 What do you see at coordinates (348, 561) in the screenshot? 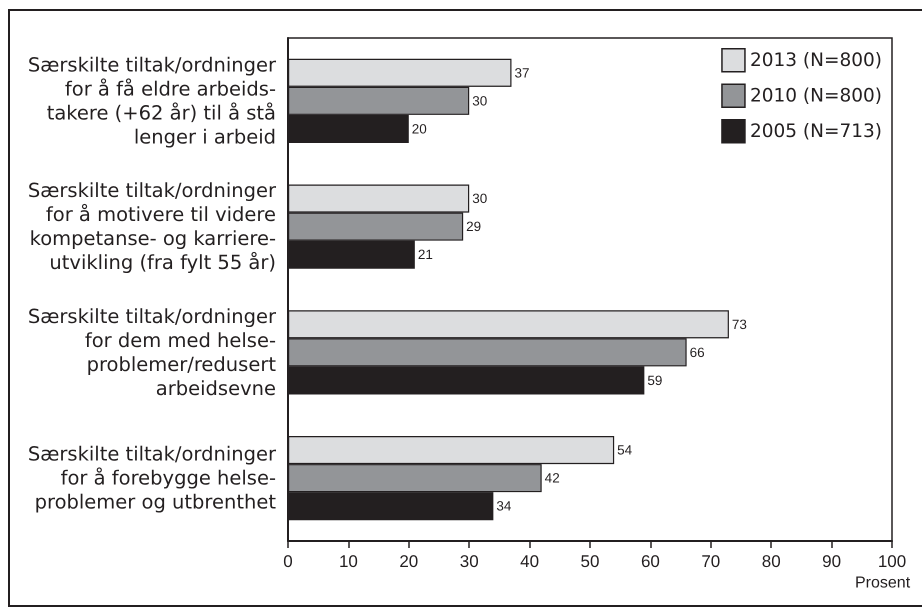
I see `x-tick-label: 10` at bounding box center [348, 561].